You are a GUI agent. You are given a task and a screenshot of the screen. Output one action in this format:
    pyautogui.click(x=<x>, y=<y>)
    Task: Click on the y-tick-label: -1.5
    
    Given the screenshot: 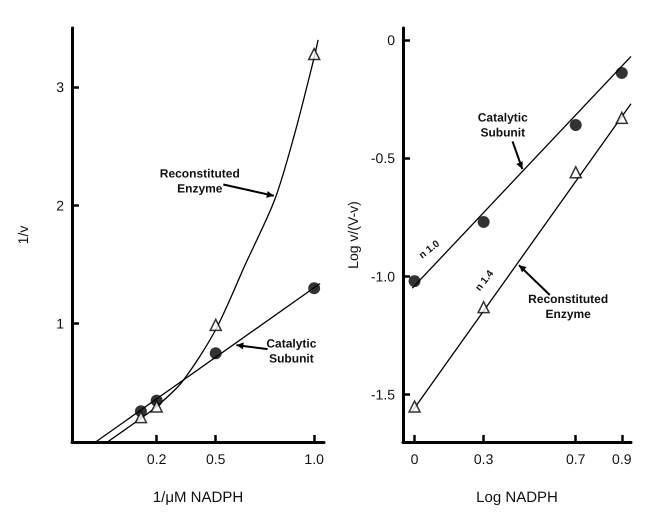 What is the action you would take?
    pyautogui.click(x=383, y=394)
    